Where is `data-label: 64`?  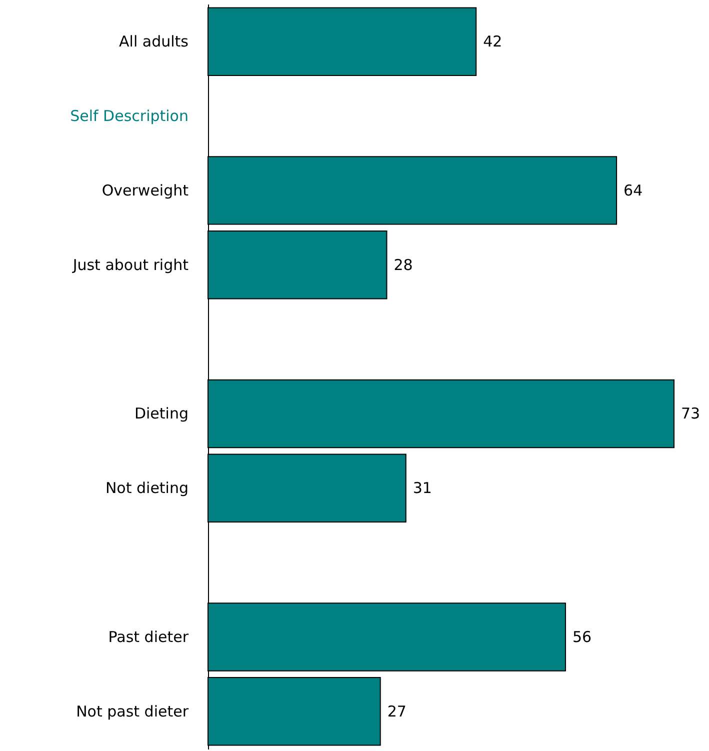
data-label: 64 is located at coordinates (633, 190).